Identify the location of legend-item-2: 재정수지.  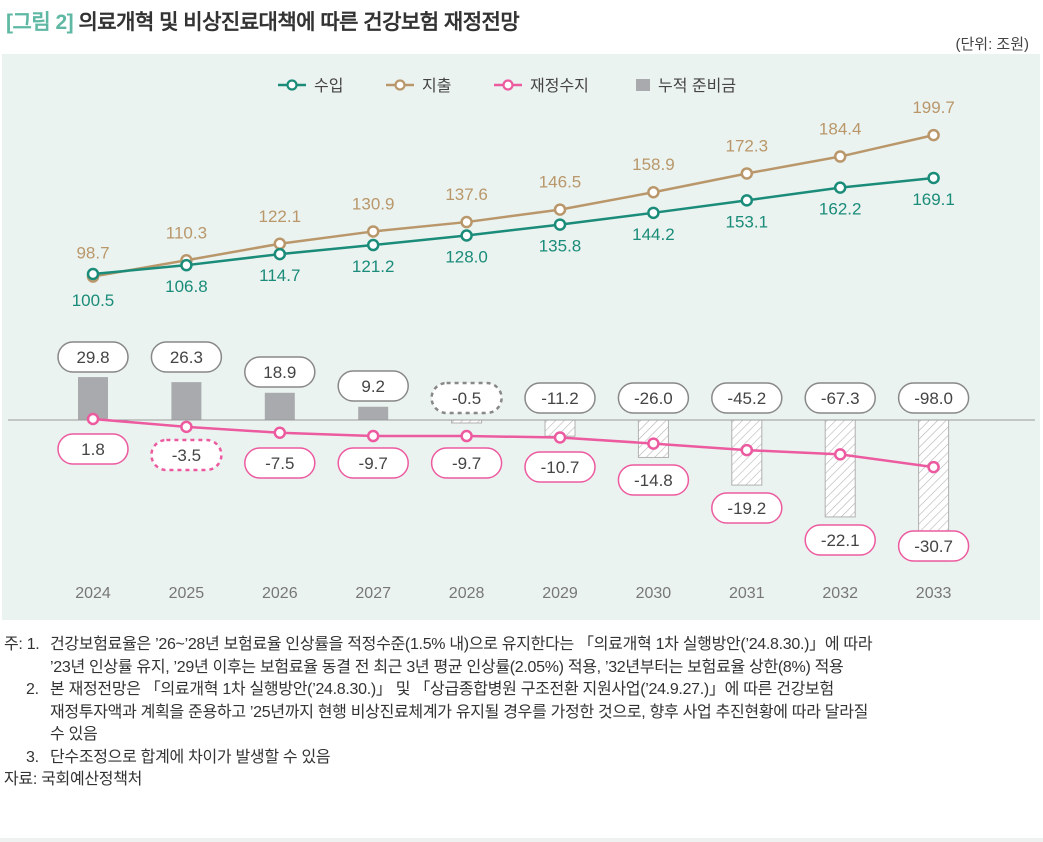
(541, 86).